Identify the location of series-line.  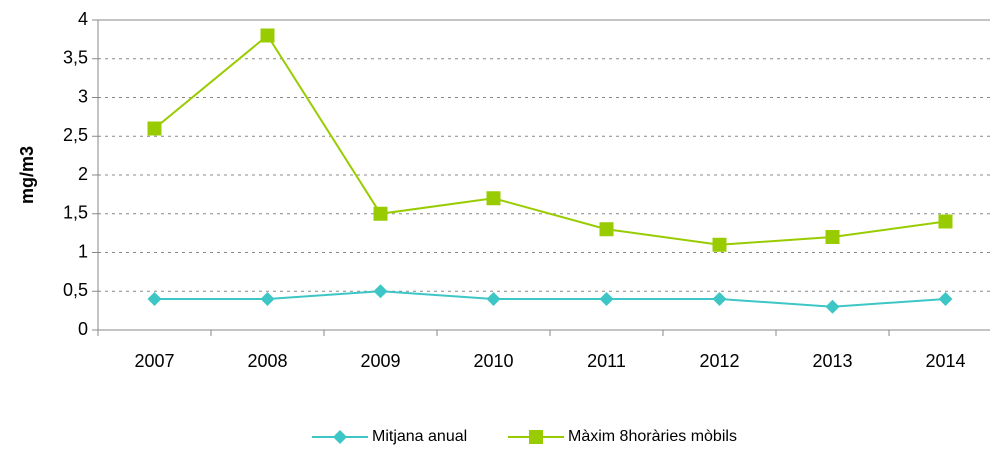
(550, 299).